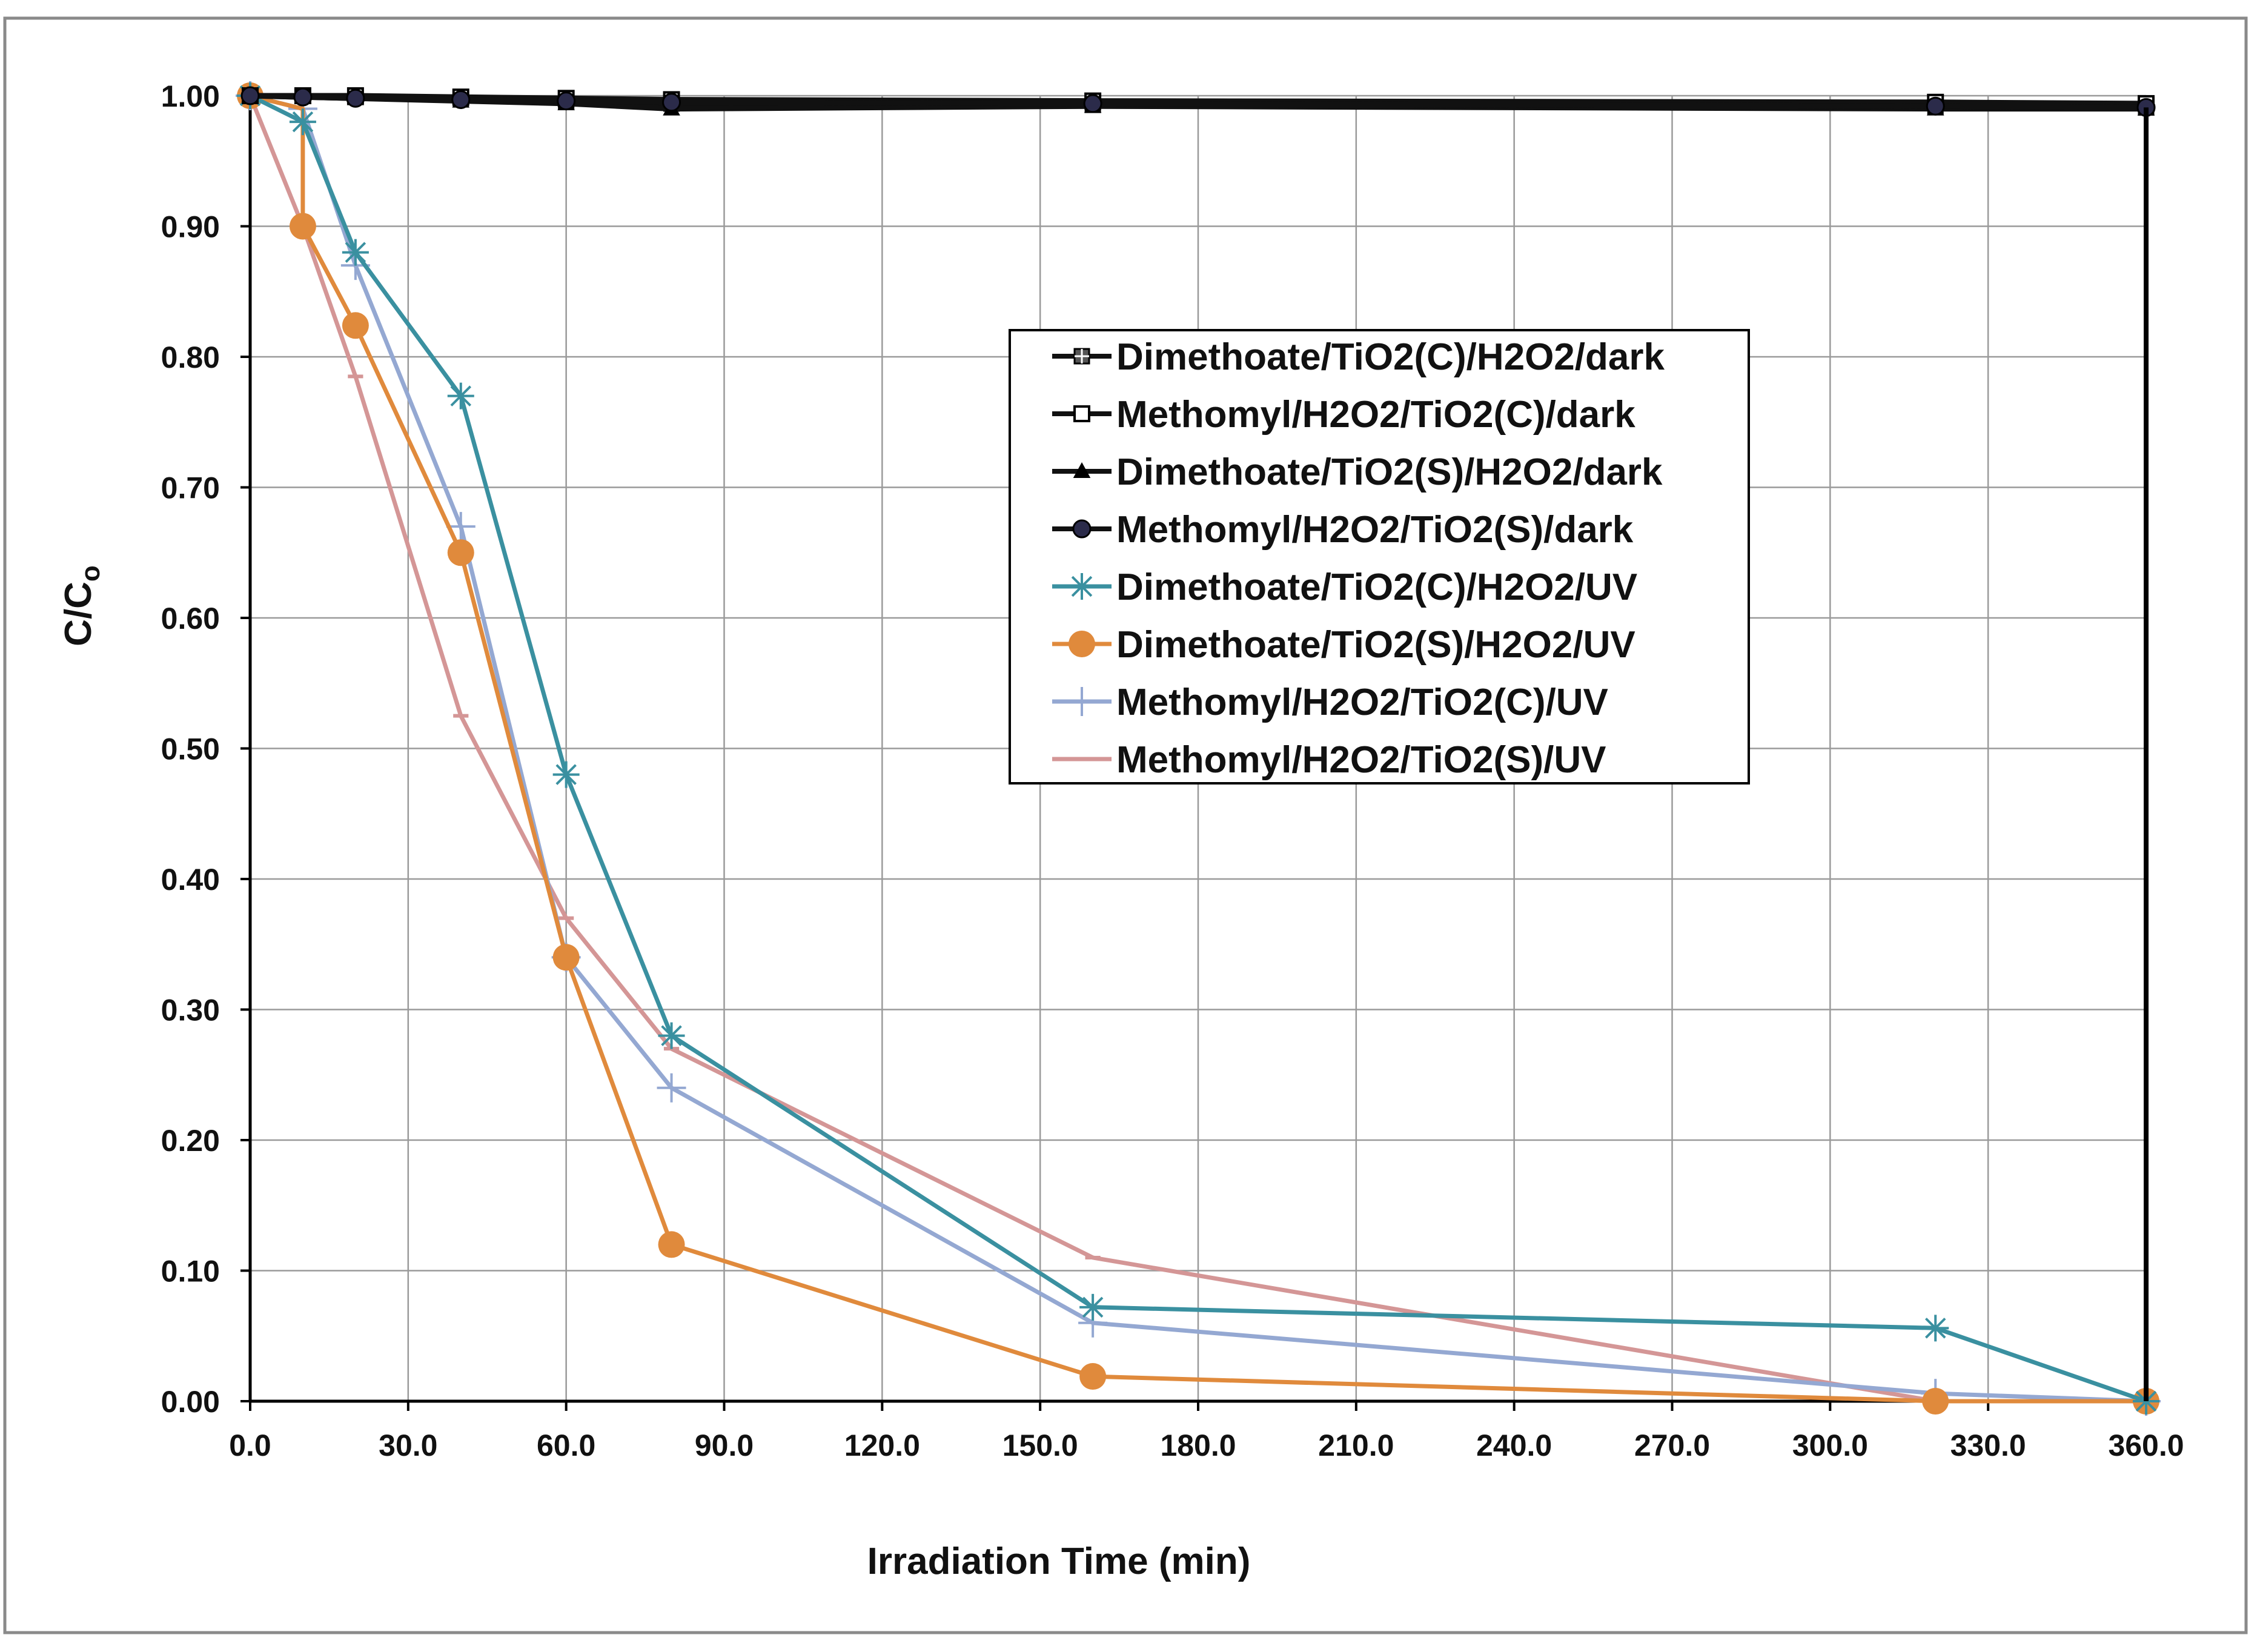 The height and width of the screenshot is (1652, 2260). I want to click on x-tick-label: 30.0, so click(408, 1445).